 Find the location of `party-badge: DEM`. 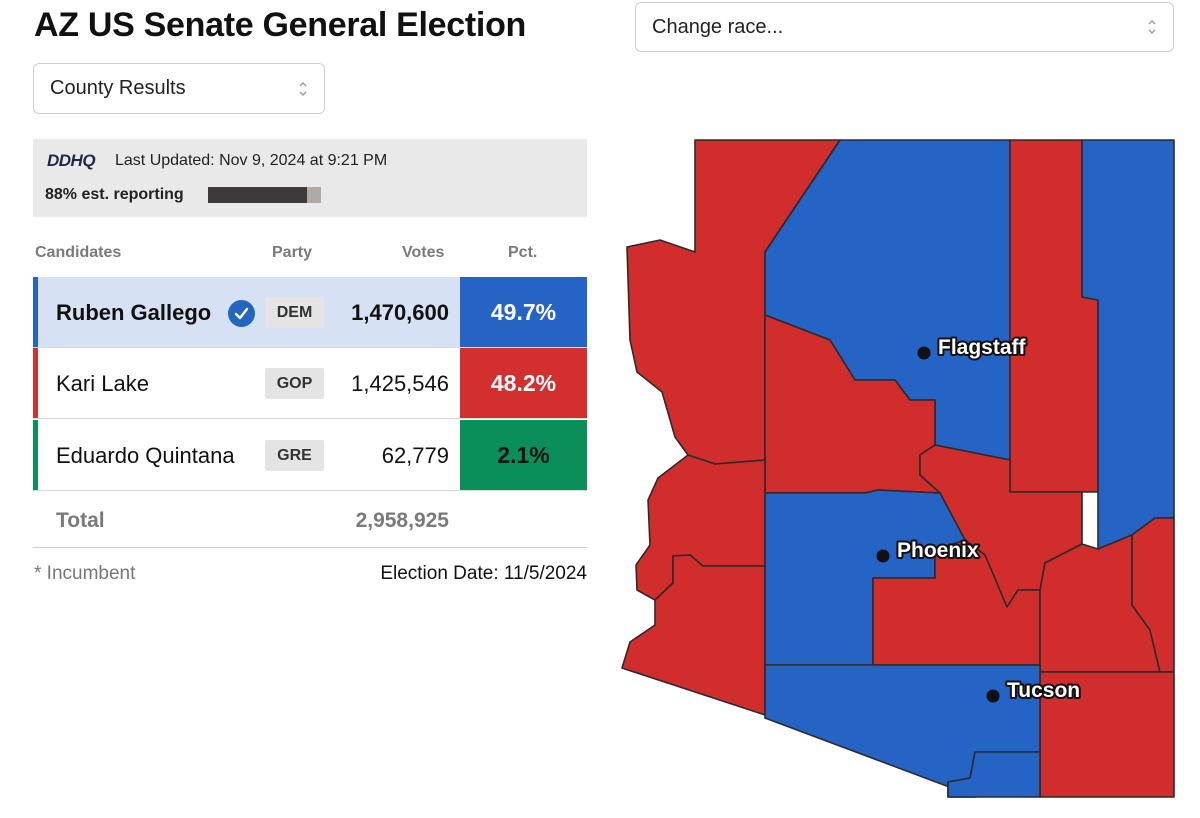

party-badge: DEM is located at coordinates (294, 312).